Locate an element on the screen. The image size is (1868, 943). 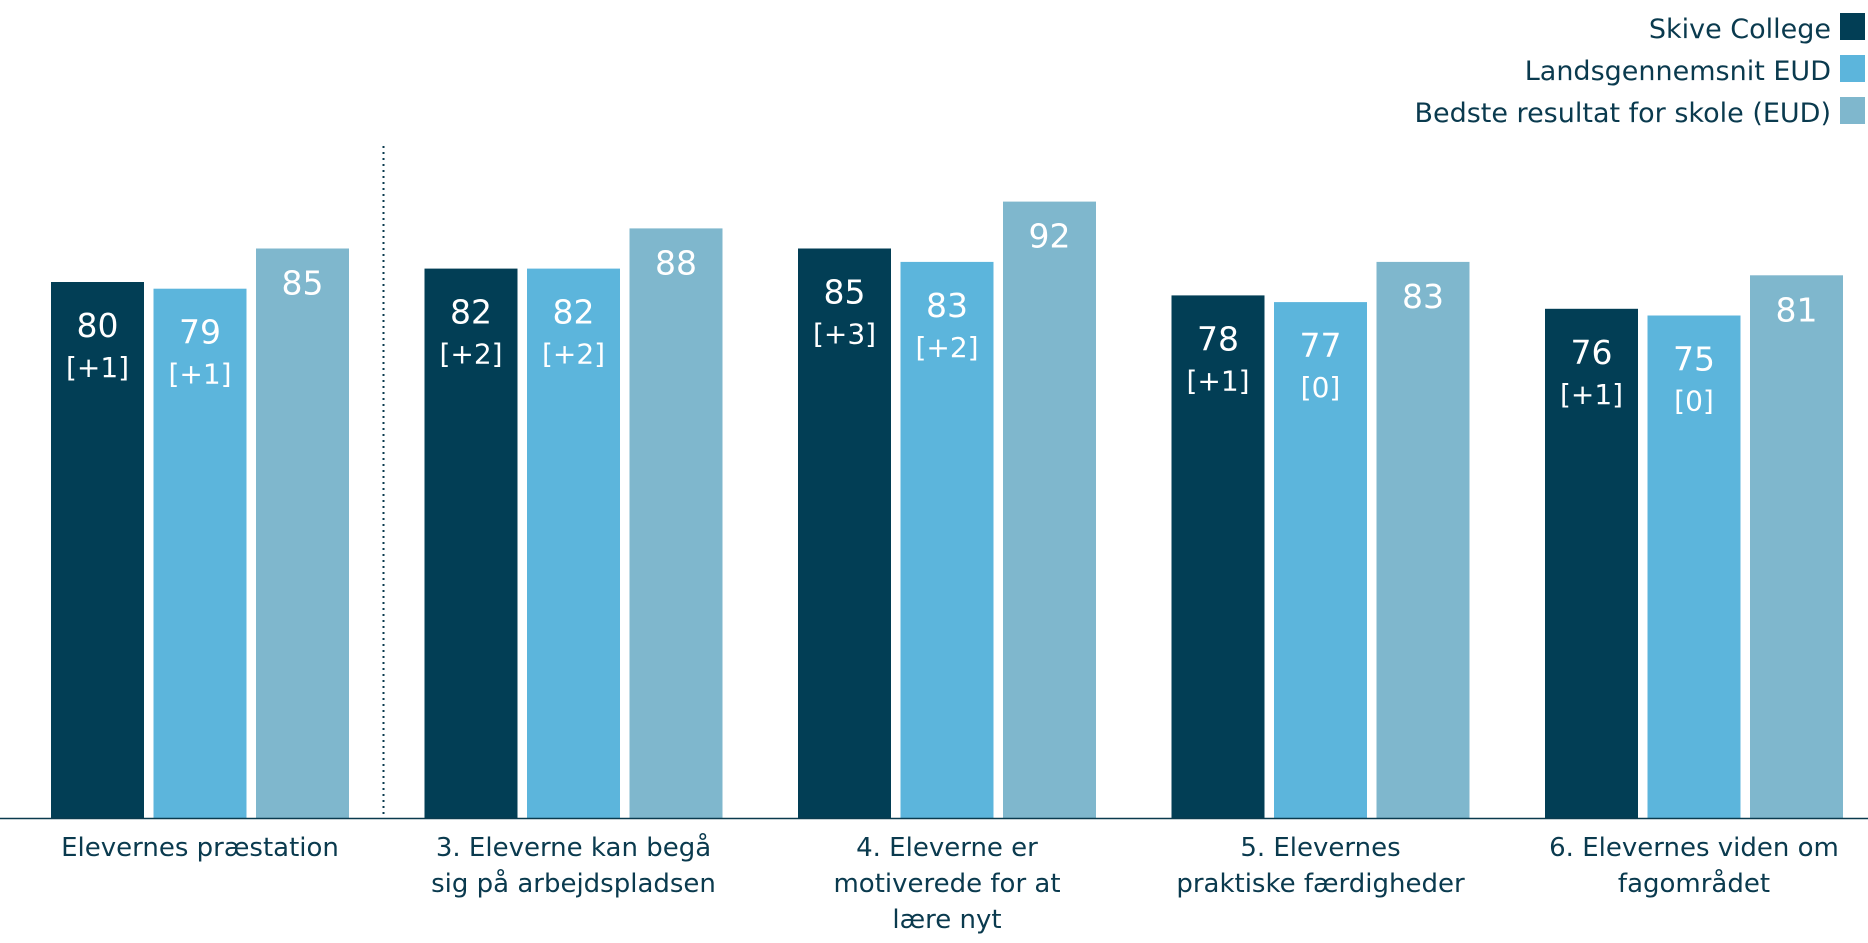
category-label: 6. Elevernes viden om fagområdet is located at coordinates (1694, 866).